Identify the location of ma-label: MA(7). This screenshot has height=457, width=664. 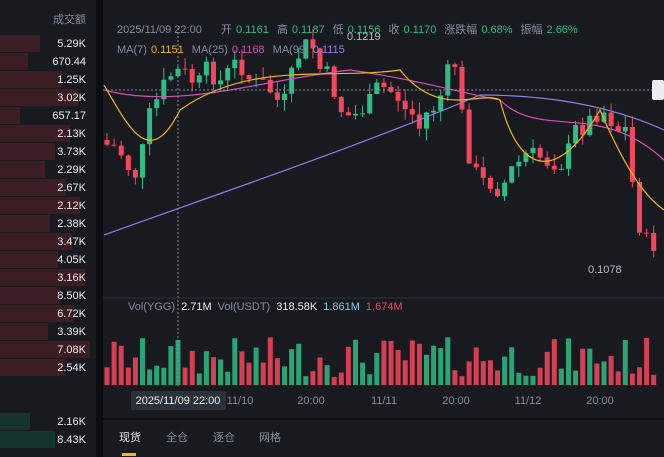
(132, 50).